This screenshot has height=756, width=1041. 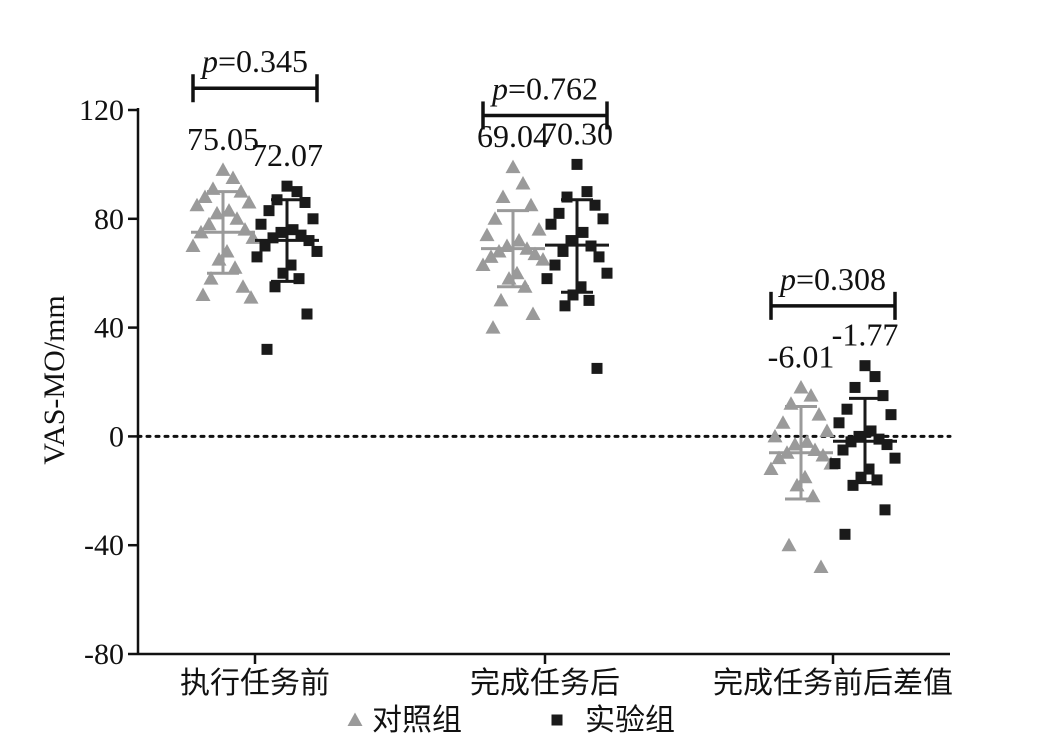 What do you see at coordinates (287, 155) in the screenshot?
I see `mean-label: 72.07` at bounding box center [287, 155].